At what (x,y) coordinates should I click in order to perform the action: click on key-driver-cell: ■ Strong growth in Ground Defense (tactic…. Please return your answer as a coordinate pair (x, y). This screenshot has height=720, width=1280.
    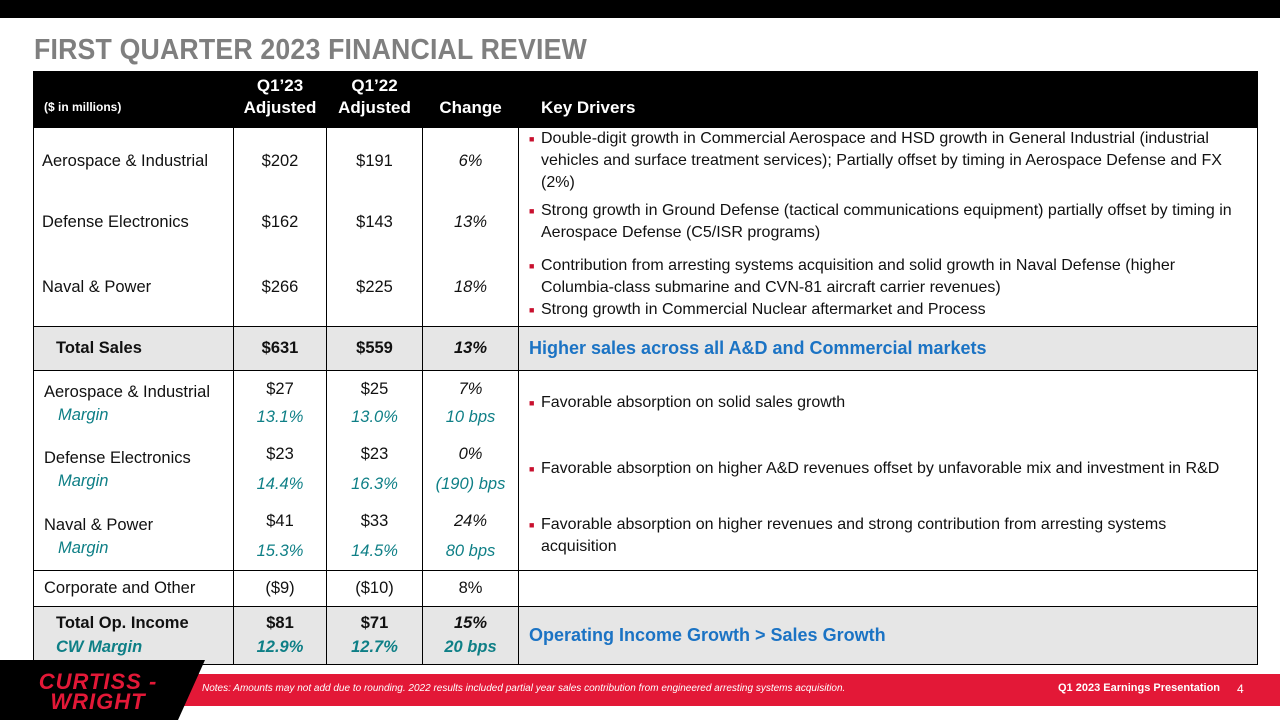
    Looking at the image, I should click on (888, 222).